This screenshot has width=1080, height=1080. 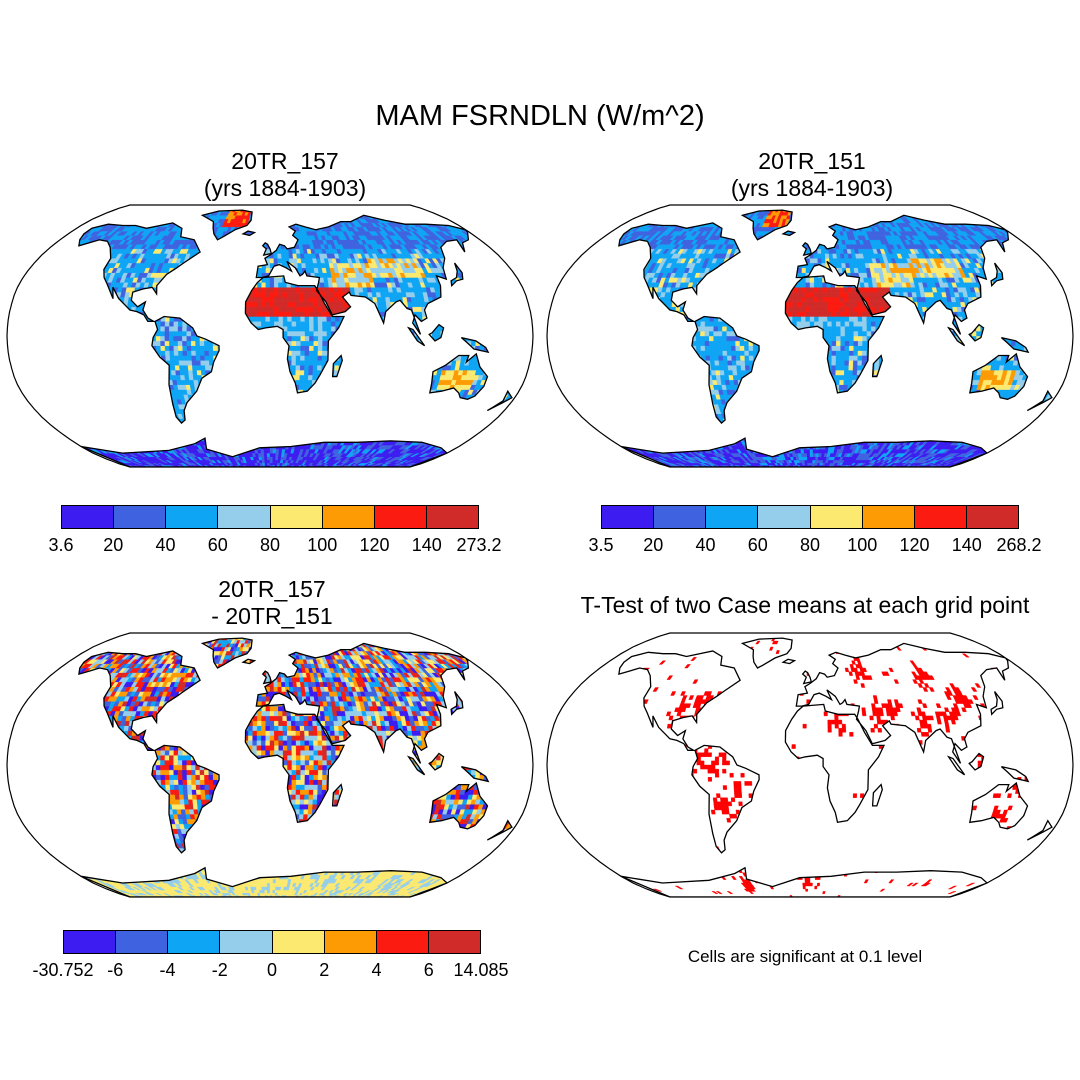 I want to click on significance-note: Cells are significant at 0.1 level, so click(x=805, y=957).